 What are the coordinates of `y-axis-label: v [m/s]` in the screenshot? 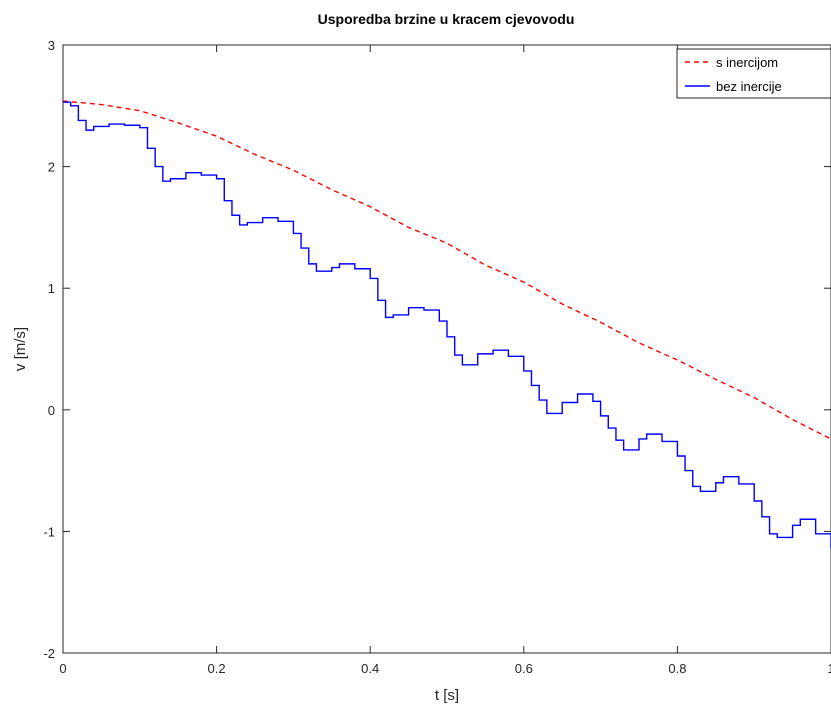 It's located at (20, 349).